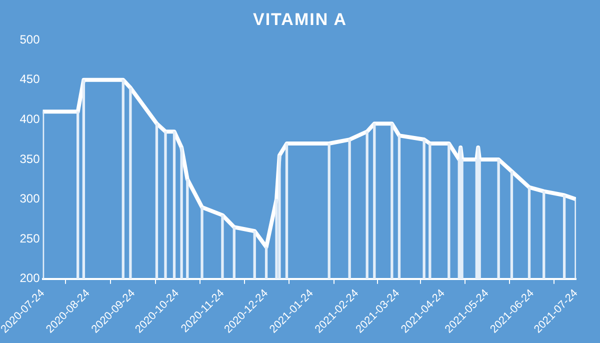 This screenshot has width=600, height=343. What do you see at coordinates (300, 20) in the screenshot?
I see `chart-title: VITAMIN A` at bounding box center [300, 20].